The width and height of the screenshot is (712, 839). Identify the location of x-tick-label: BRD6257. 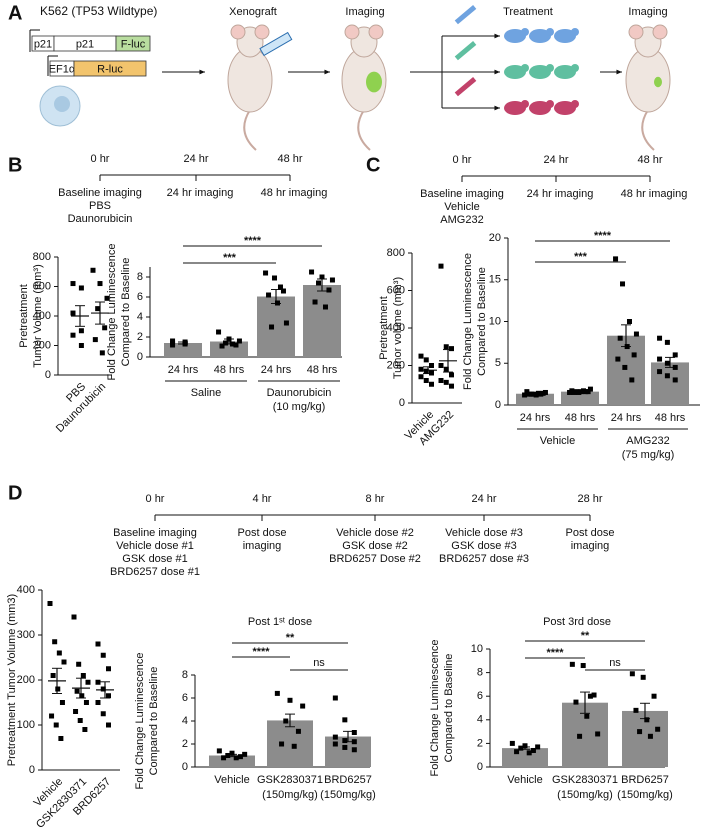
(348, 780).